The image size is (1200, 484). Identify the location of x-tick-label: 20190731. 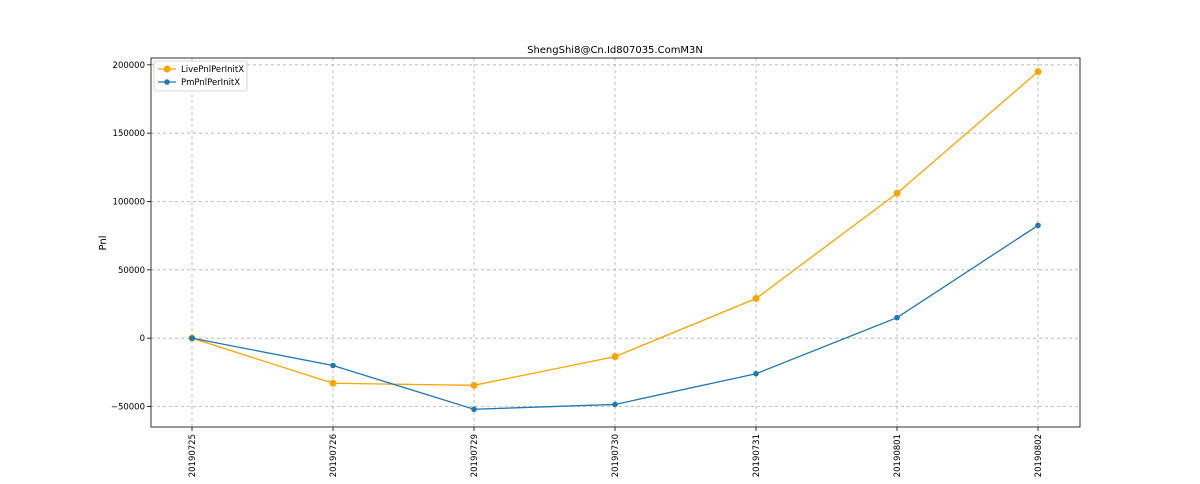
(757, 455).